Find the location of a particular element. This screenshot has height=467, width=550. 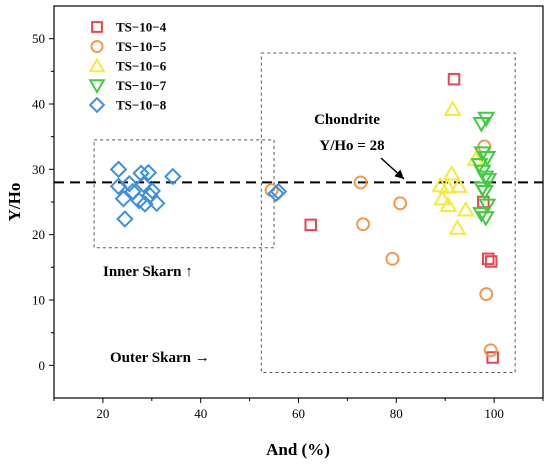

legend-marker-triangle-down is located at coordinates (97, 86).